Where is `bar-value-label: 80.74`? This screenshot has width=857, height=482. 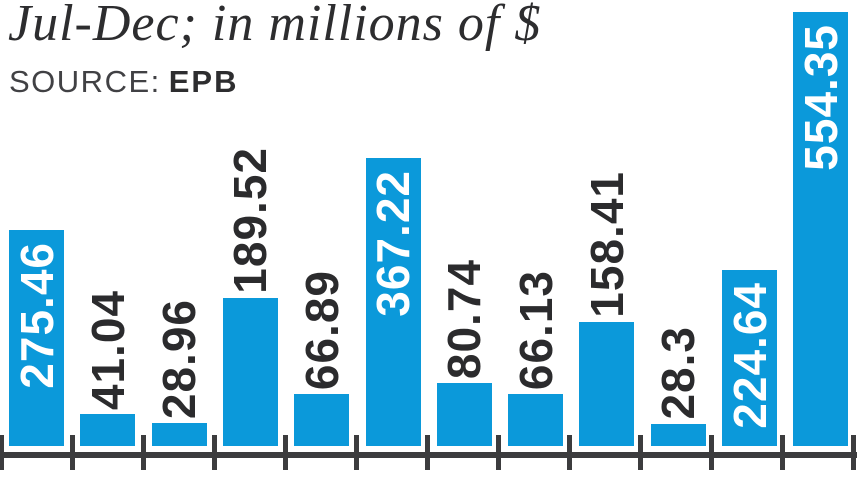
bar-value-label: 80.74 is located at coordinates (464, 318).